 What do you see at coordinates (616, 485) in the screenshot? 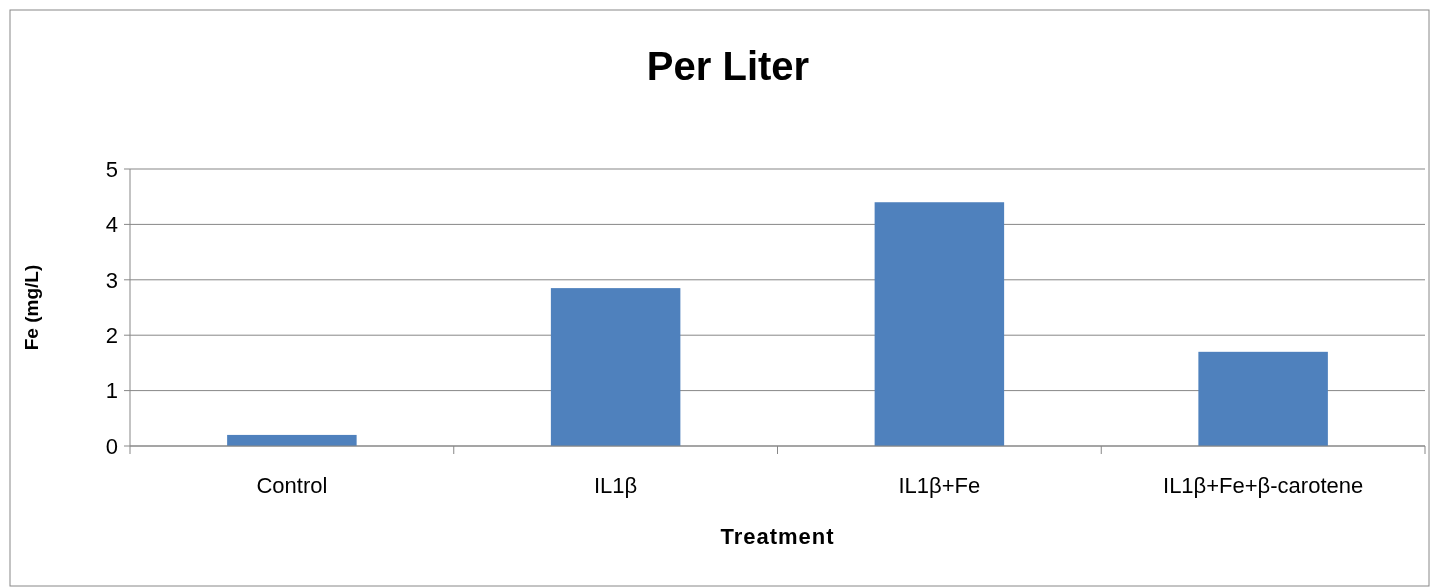
I see `x-tick-label: IL1β` at bounding box center [616, 485].